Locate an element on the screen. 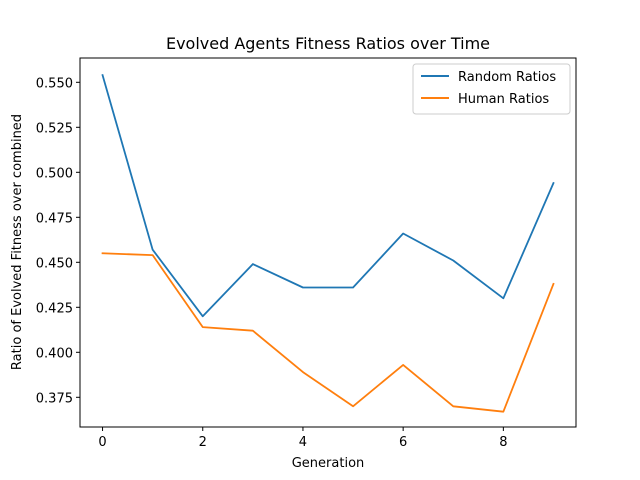  y-tick-label: 0.550 is located at coordinates (54, 83).